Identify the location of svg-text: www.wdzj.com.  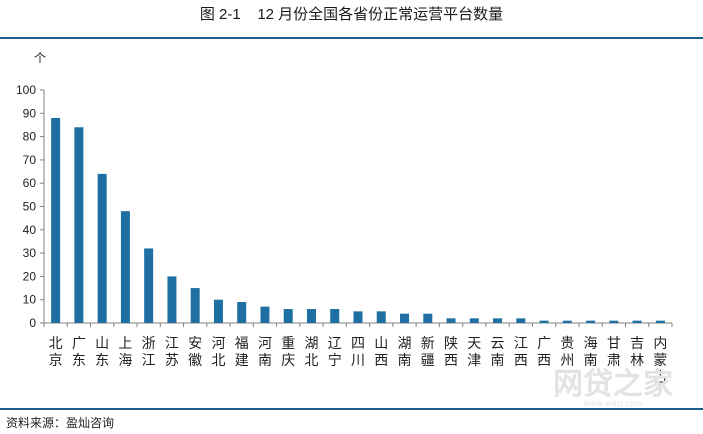
(612, 403).